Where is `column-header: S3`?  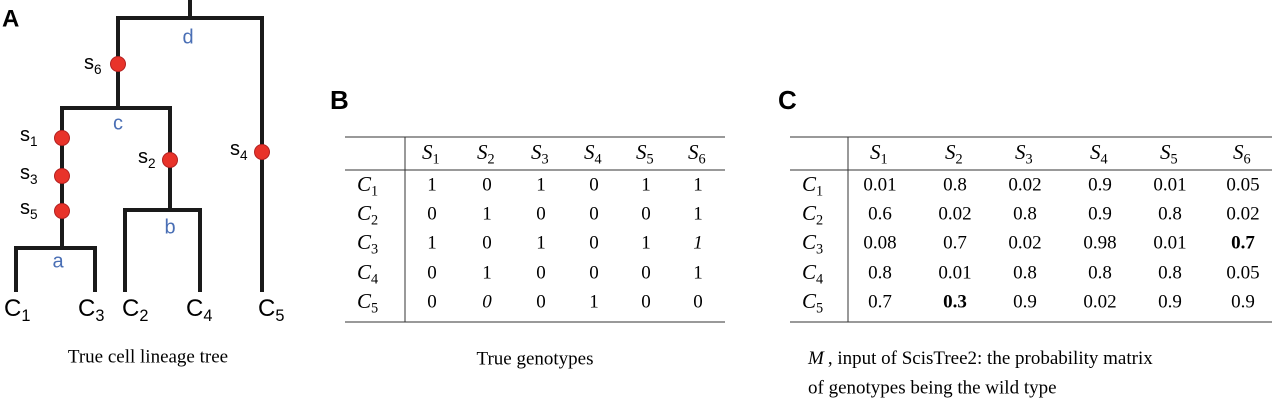
column-header: S3 is located at coordinates (540, 154).